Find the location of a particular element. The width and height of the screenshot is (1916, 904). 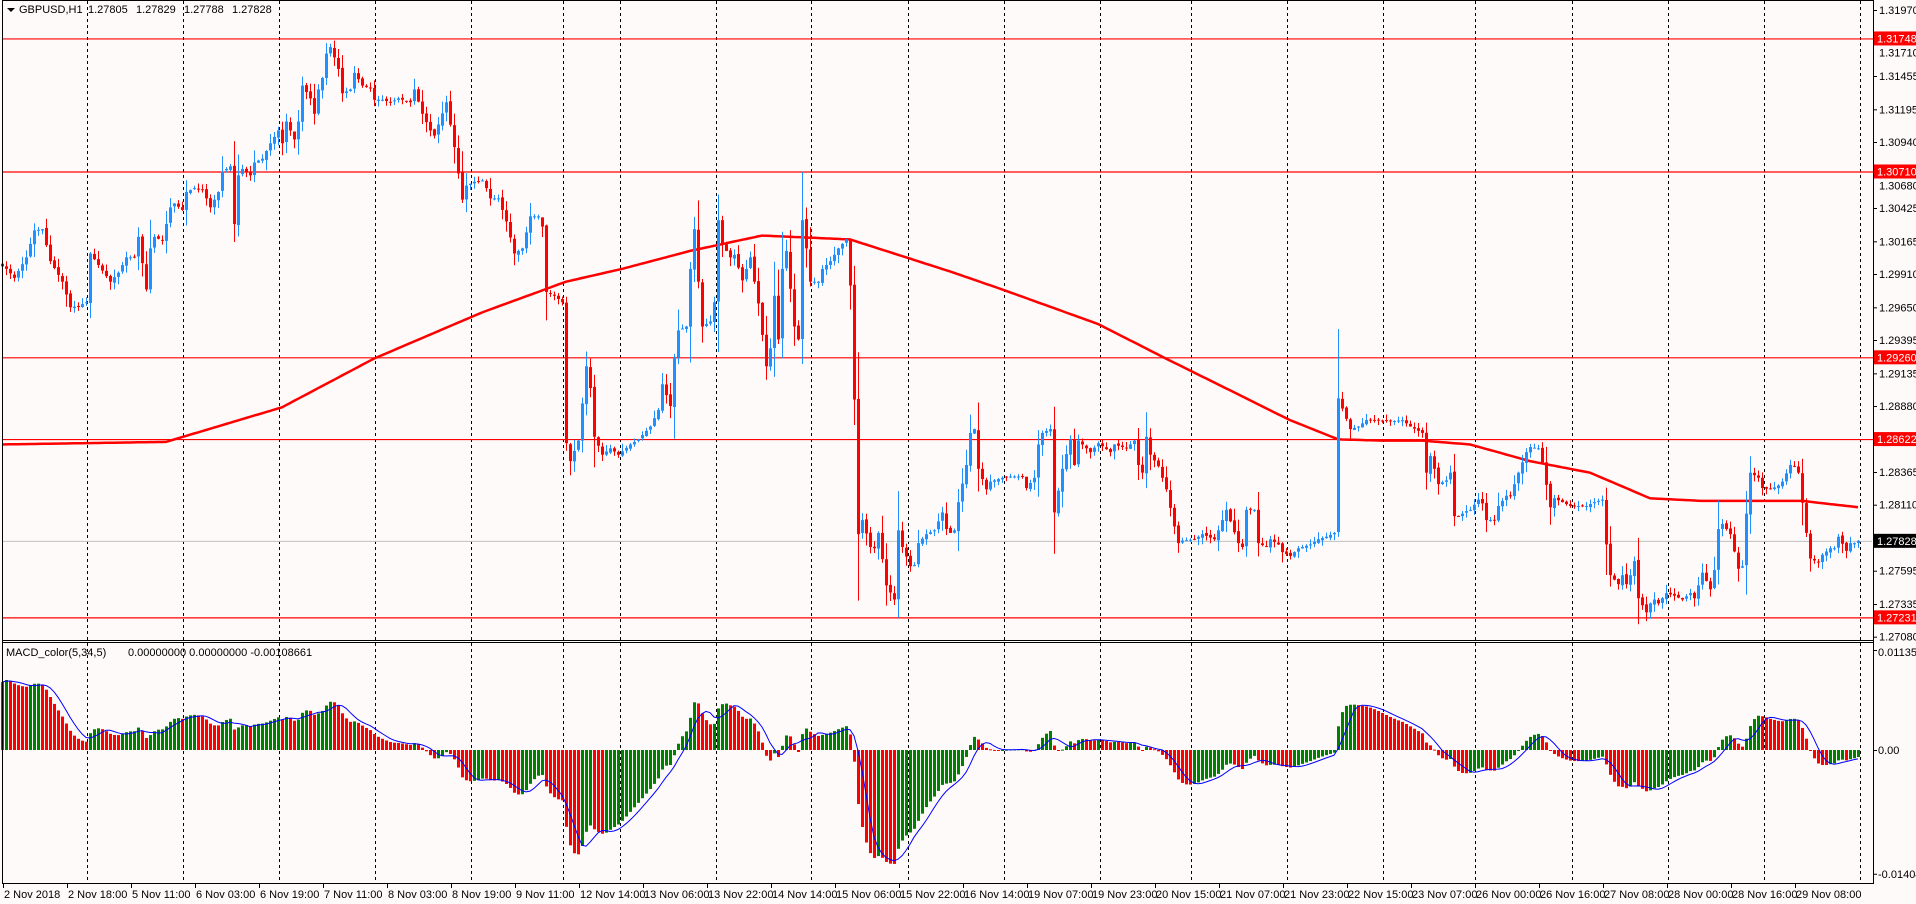

macd-axis-label: 0.011351 is located at coordinates (1897, 653).